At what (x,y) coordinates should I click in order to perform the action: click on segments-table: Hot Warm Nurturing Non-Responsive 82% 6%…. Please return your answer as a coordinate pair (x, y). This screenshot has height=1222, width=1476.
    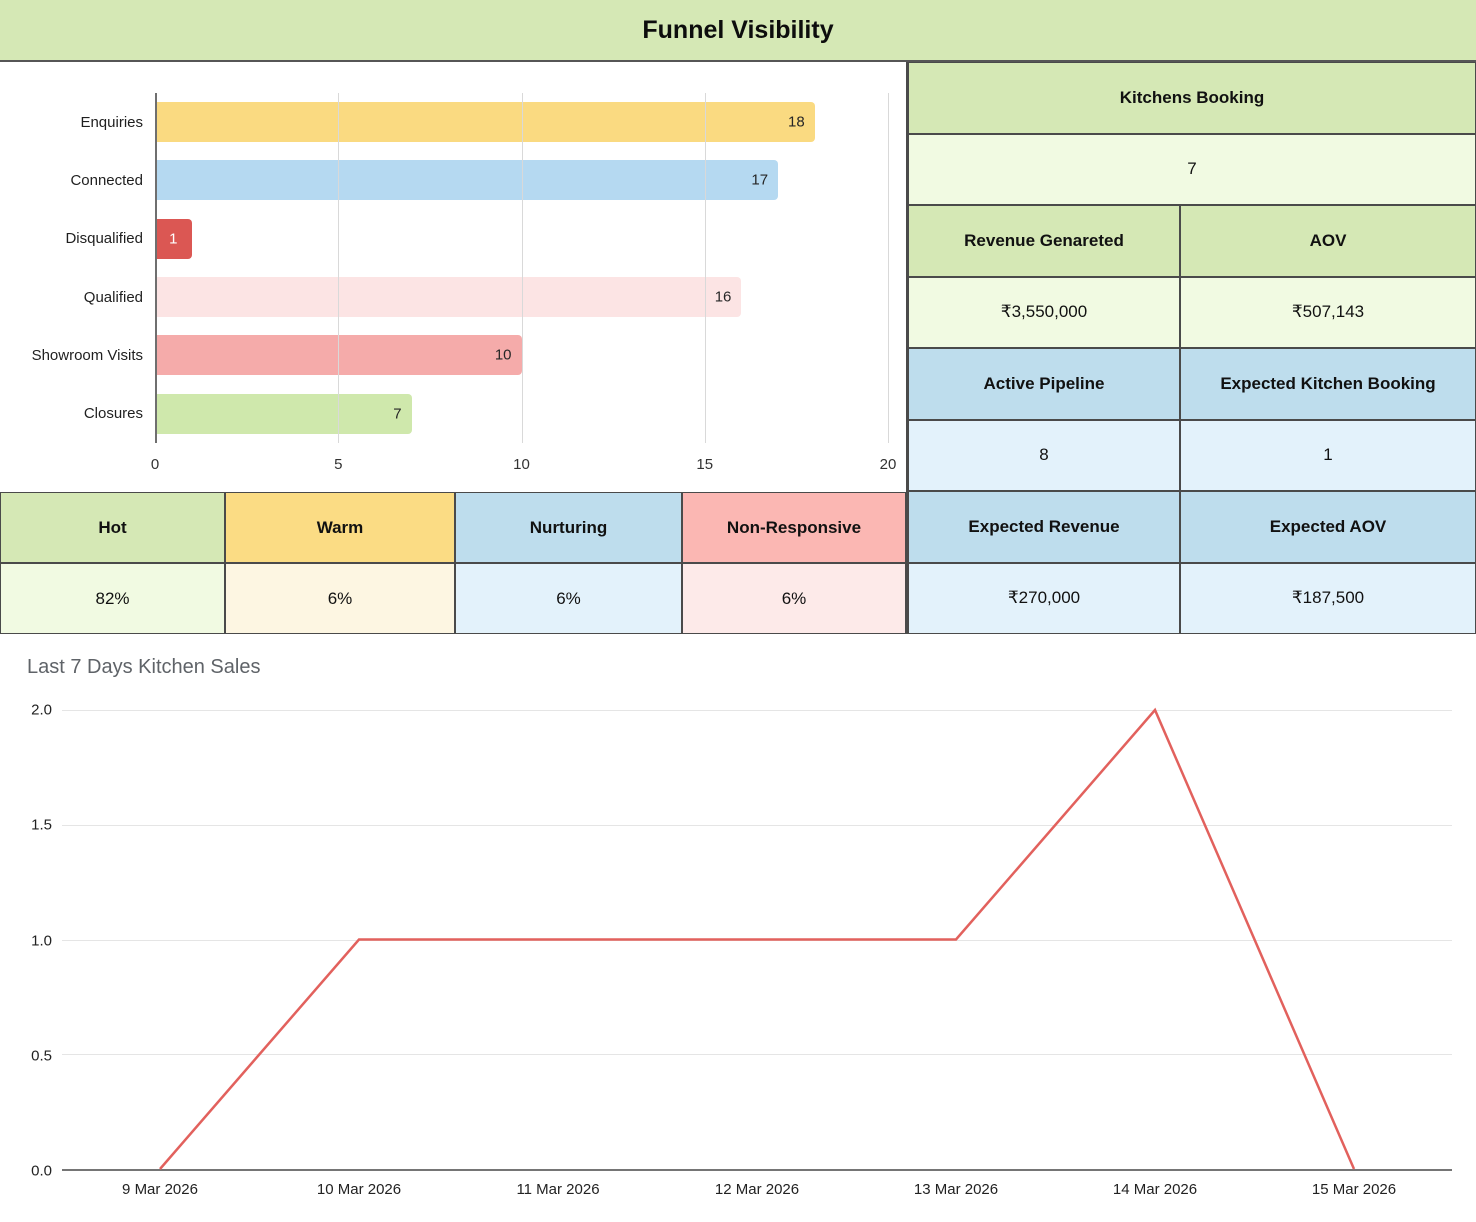
    Looking at the image, I should click on (453, 563).